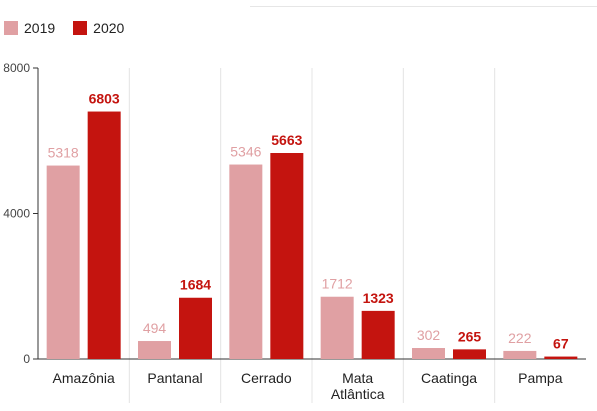 Image resolution: width=597 pixels, height=411 pixels. I want to click on data-label-2020-0: 6803, so click(104, 99).